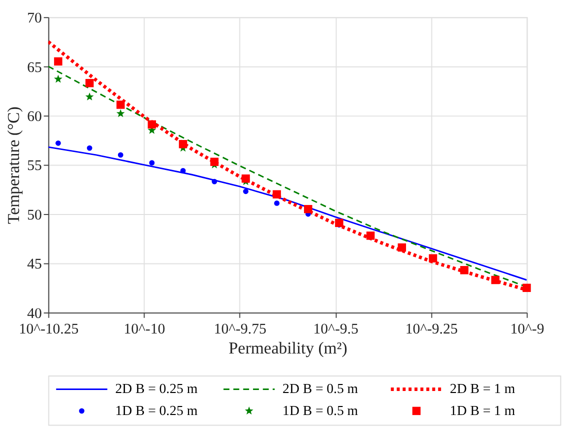  Describe the element at coordinates (320, 388) in the screenshot. I see `legend-label: 2D B = 0.5 m` at that location.